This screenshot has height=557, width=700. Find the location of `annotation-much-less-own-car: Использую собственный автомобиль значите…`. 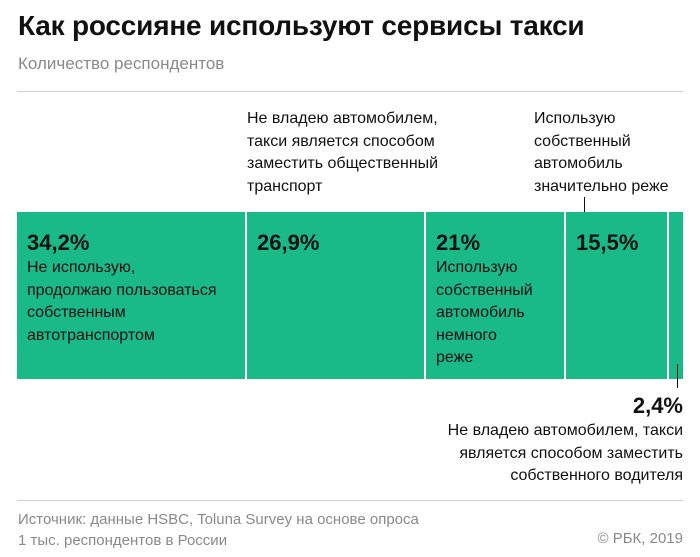

annotation-much-less-own-car: Использую собственный автомобиль значите… is located at coordinates (601, 152).